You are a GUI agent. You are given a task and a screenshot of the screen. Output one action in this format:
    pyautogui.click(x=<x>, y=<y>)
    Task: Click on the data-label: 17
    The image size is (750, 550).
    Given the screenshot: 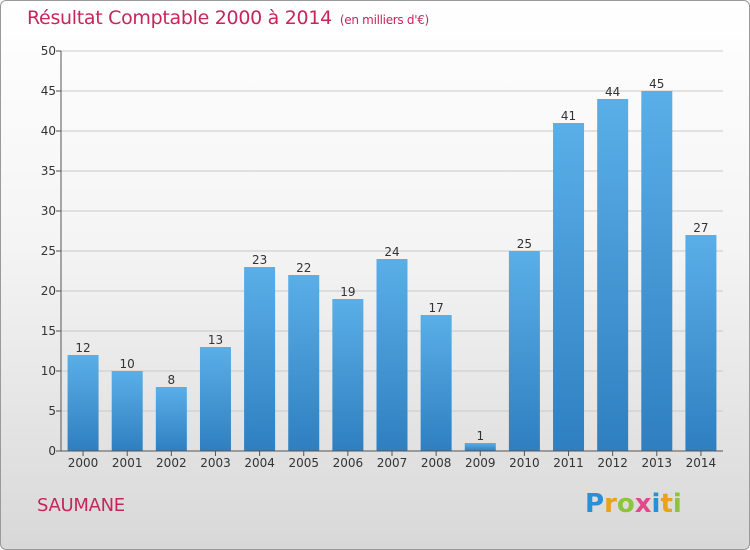 What is the action you would take?
    pyautogui.click(x=435, y=308)
    